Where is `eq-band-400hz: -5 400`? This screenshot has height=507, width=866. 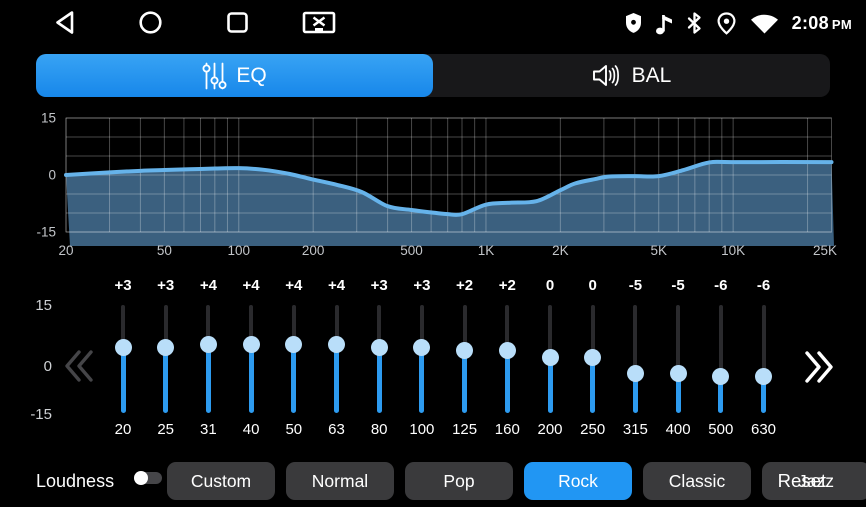
eq-band-400hz: -5 400 is located at coordinates (678, 358).